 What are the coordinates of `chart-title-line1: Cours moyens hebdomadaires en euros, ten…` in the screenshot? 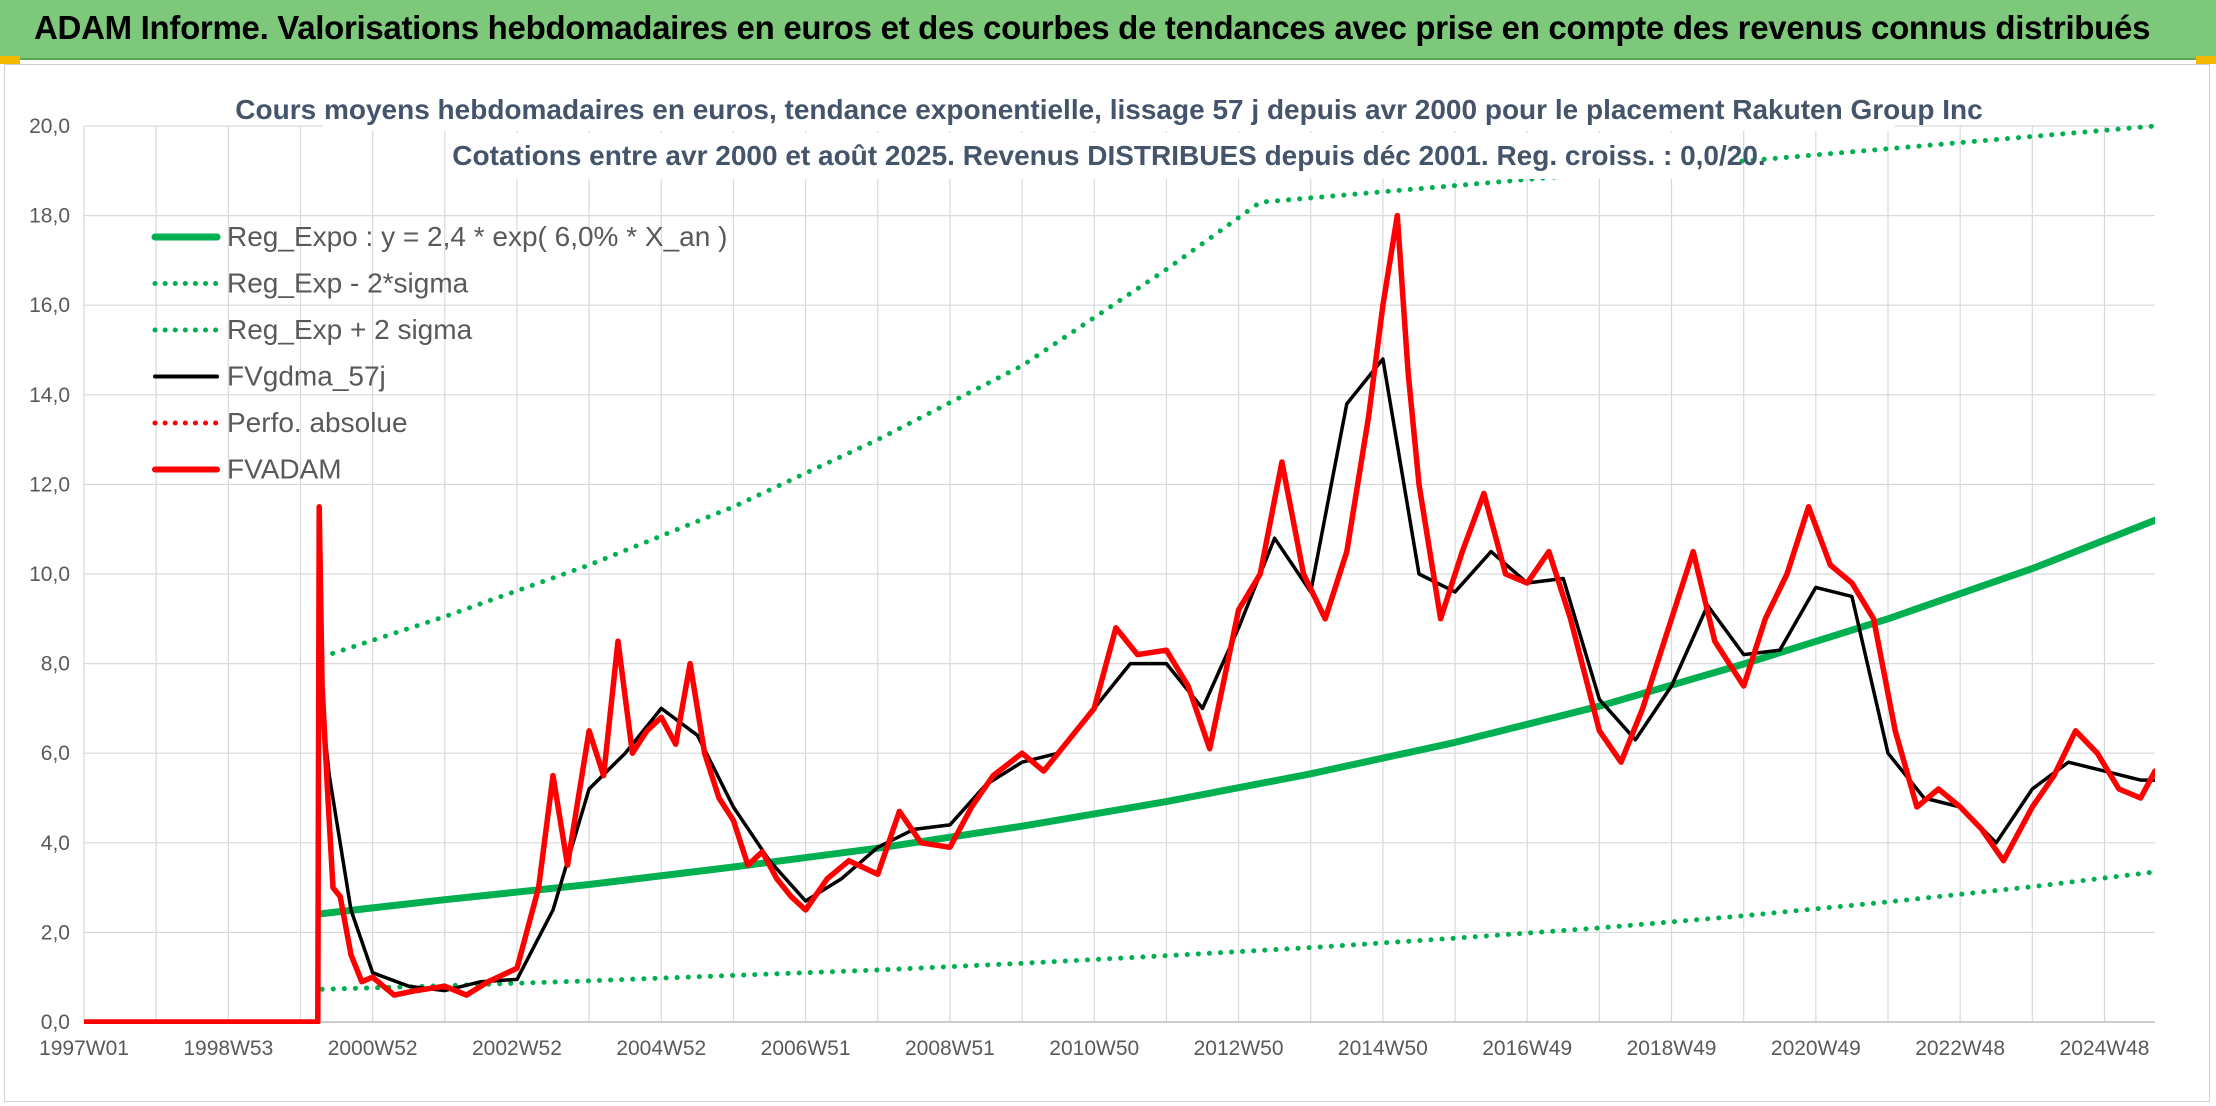 It's located at (1108, 109).